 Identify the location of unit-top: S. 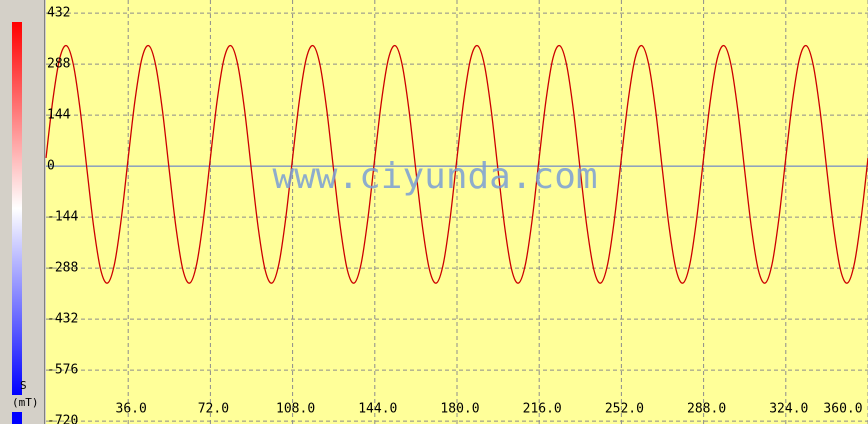
(23, 385).